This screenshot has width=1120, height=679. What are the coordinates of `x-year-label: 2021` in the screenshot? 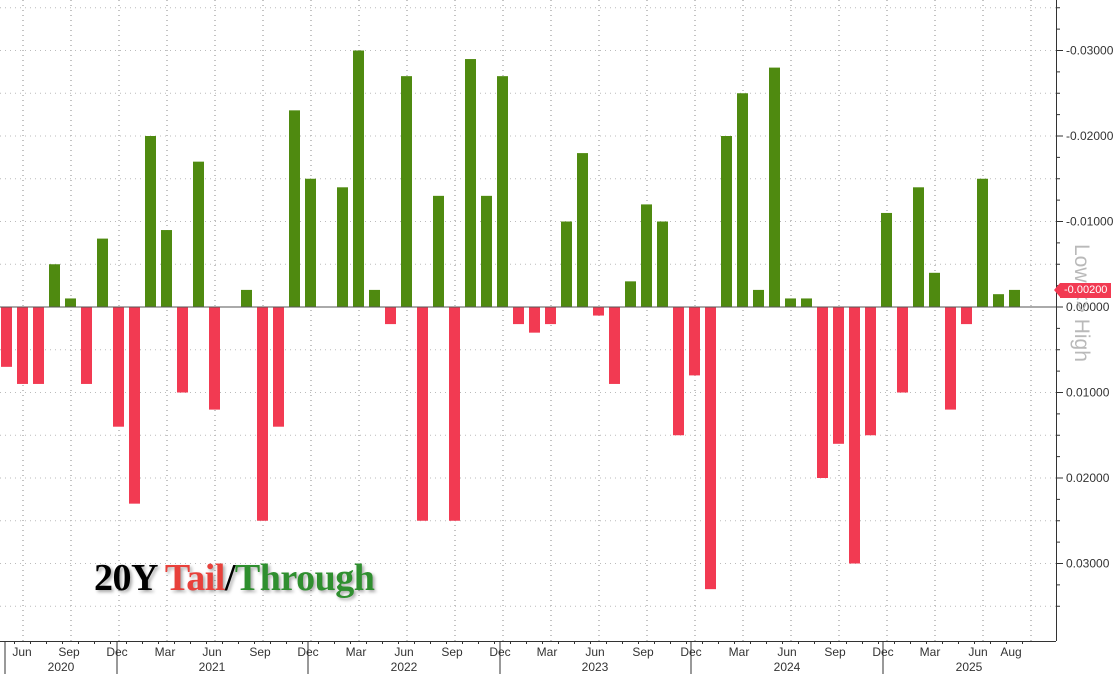 It's located at (212, 667).